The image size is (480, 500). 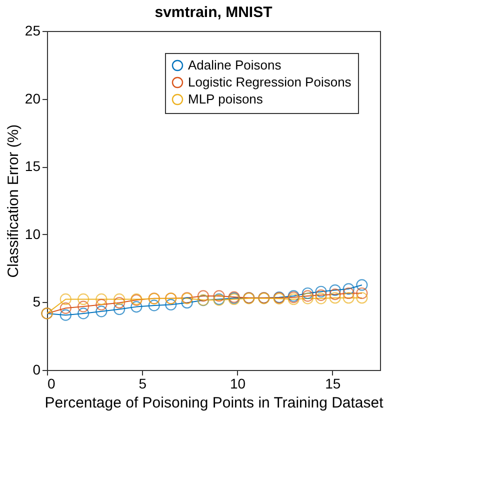 What do you see at coordinates (32, 30) in the screenshot?
I see `y-tick-label: 25` at bounding box center [32, 30].